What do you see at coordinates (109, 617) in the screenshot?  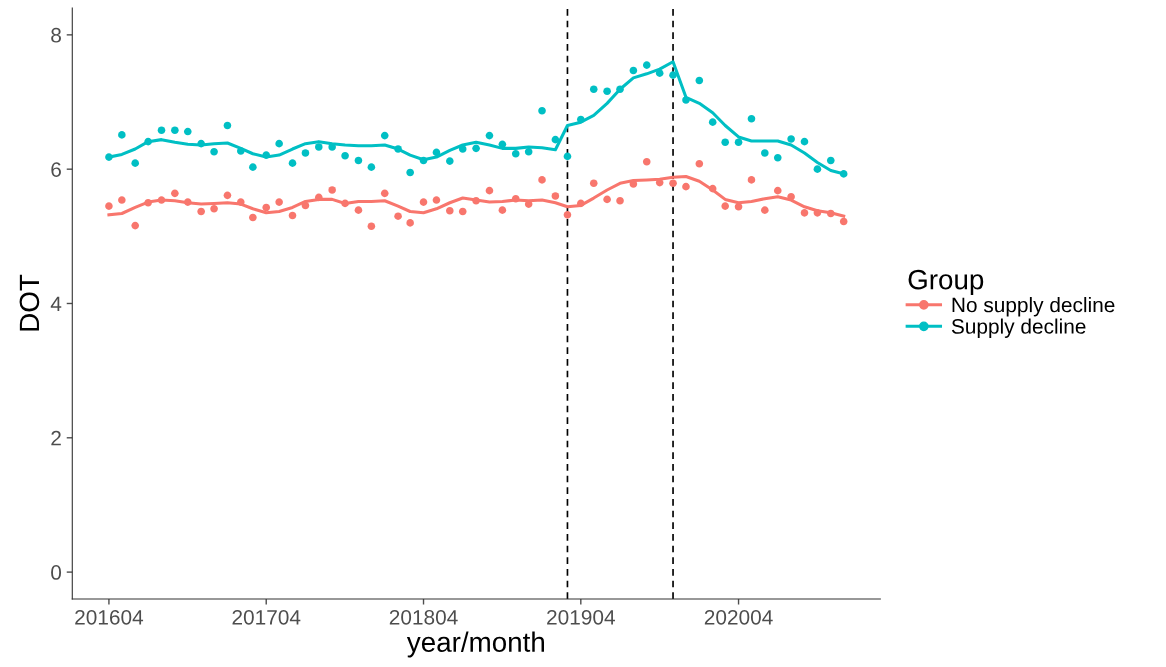 I see `x-tick-label: 201604` at bounding box center [109, 617].